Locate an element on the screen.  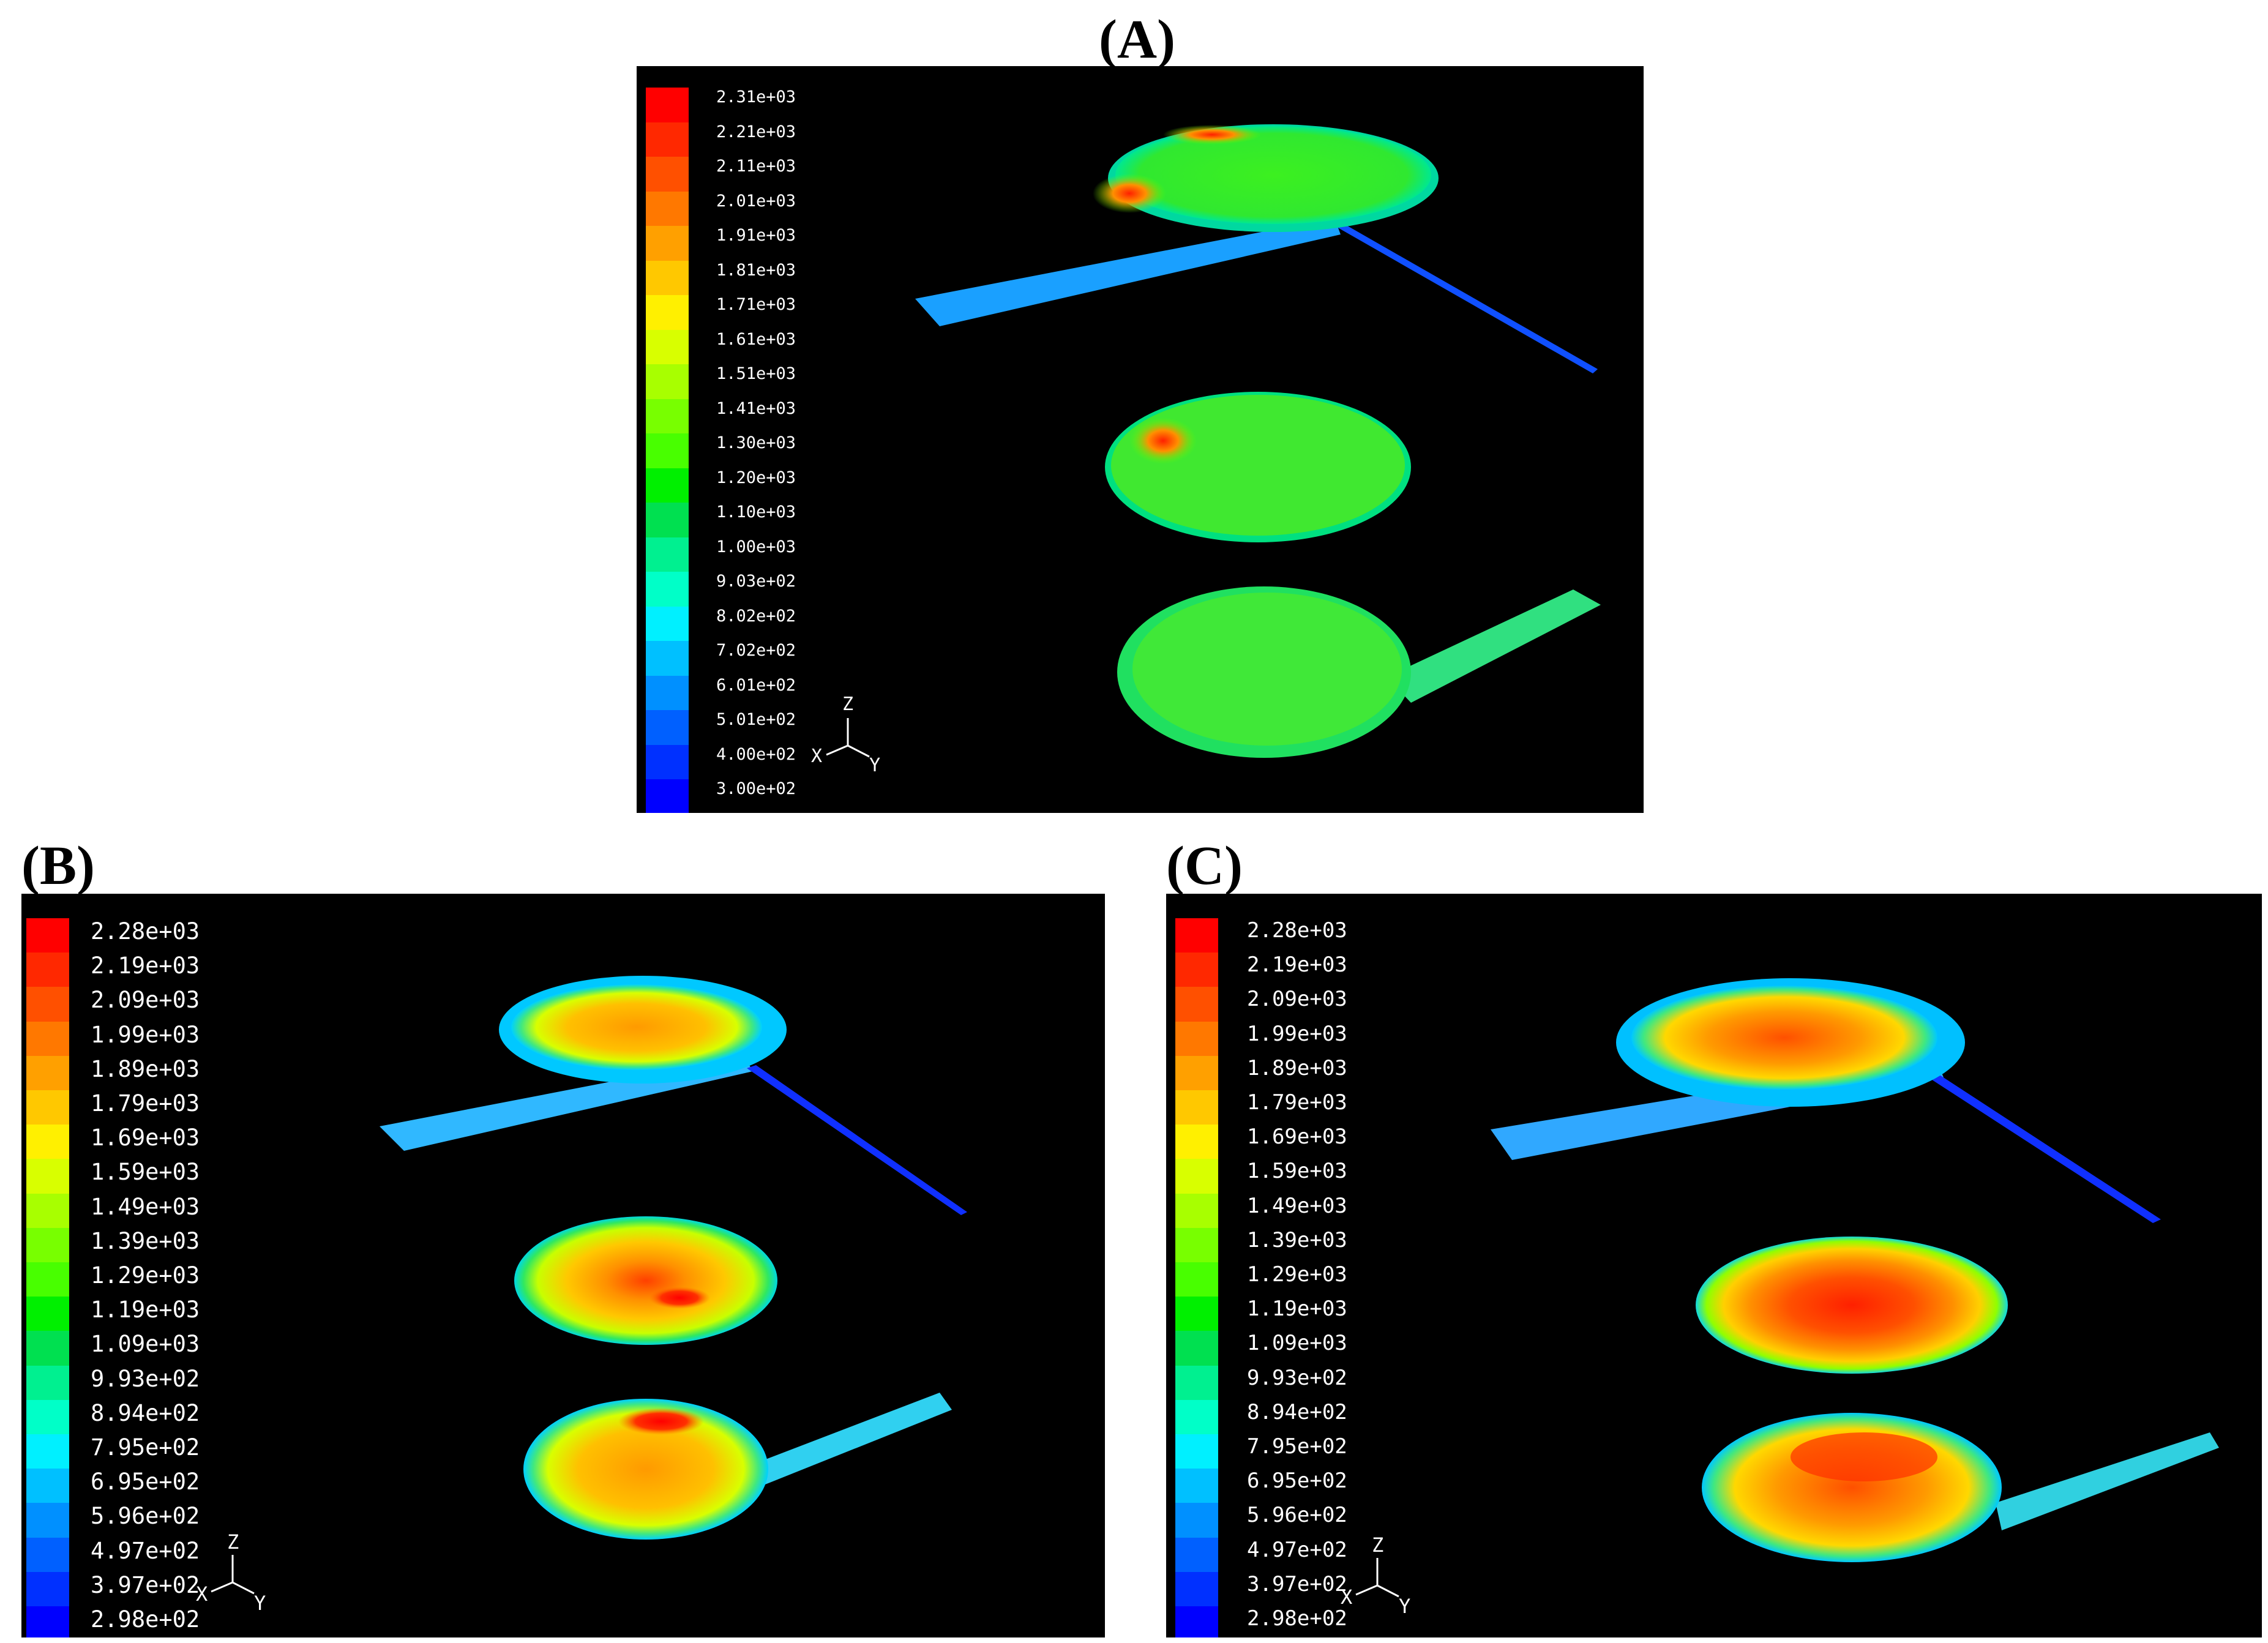
bottom-plate-b is located at coordinates (645, 1469).